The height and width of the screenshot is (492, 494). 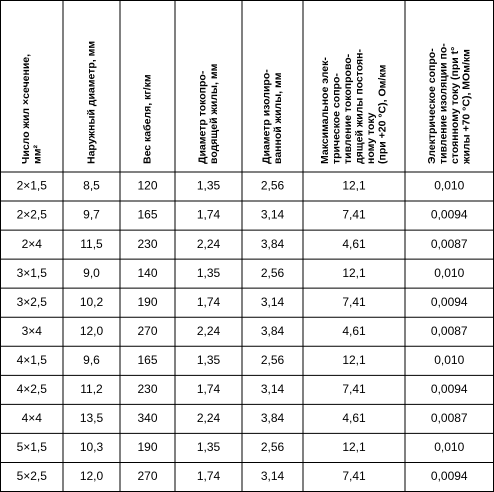 What do you see at coordinates (147, 418) in the screenshot?
I see `cell-text: 340` at bounding box center [147, 418].